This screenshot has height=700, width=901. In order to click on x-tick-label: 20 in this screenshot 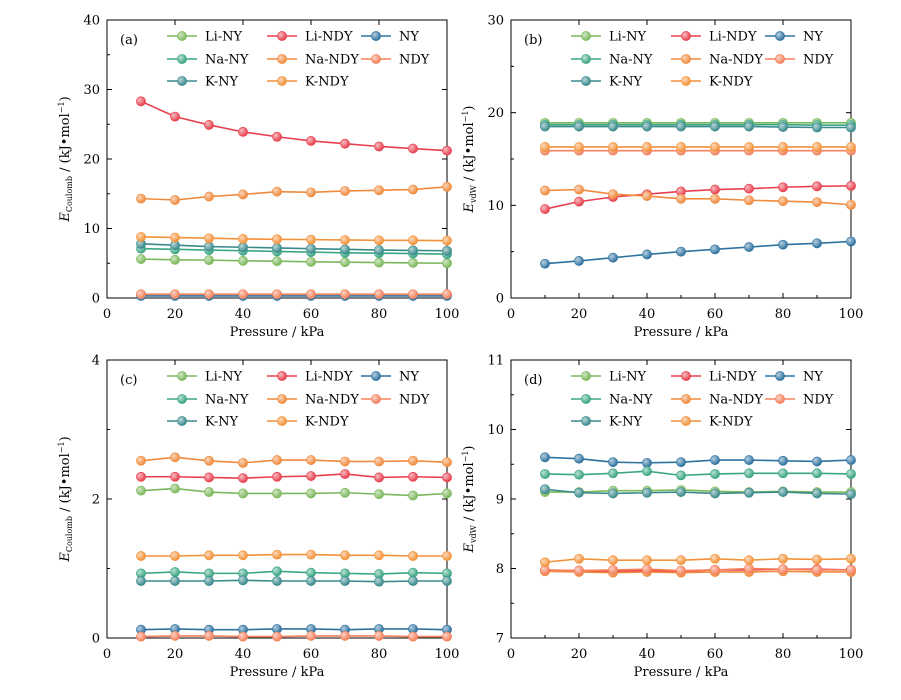, I will do `click(579, 654)`.